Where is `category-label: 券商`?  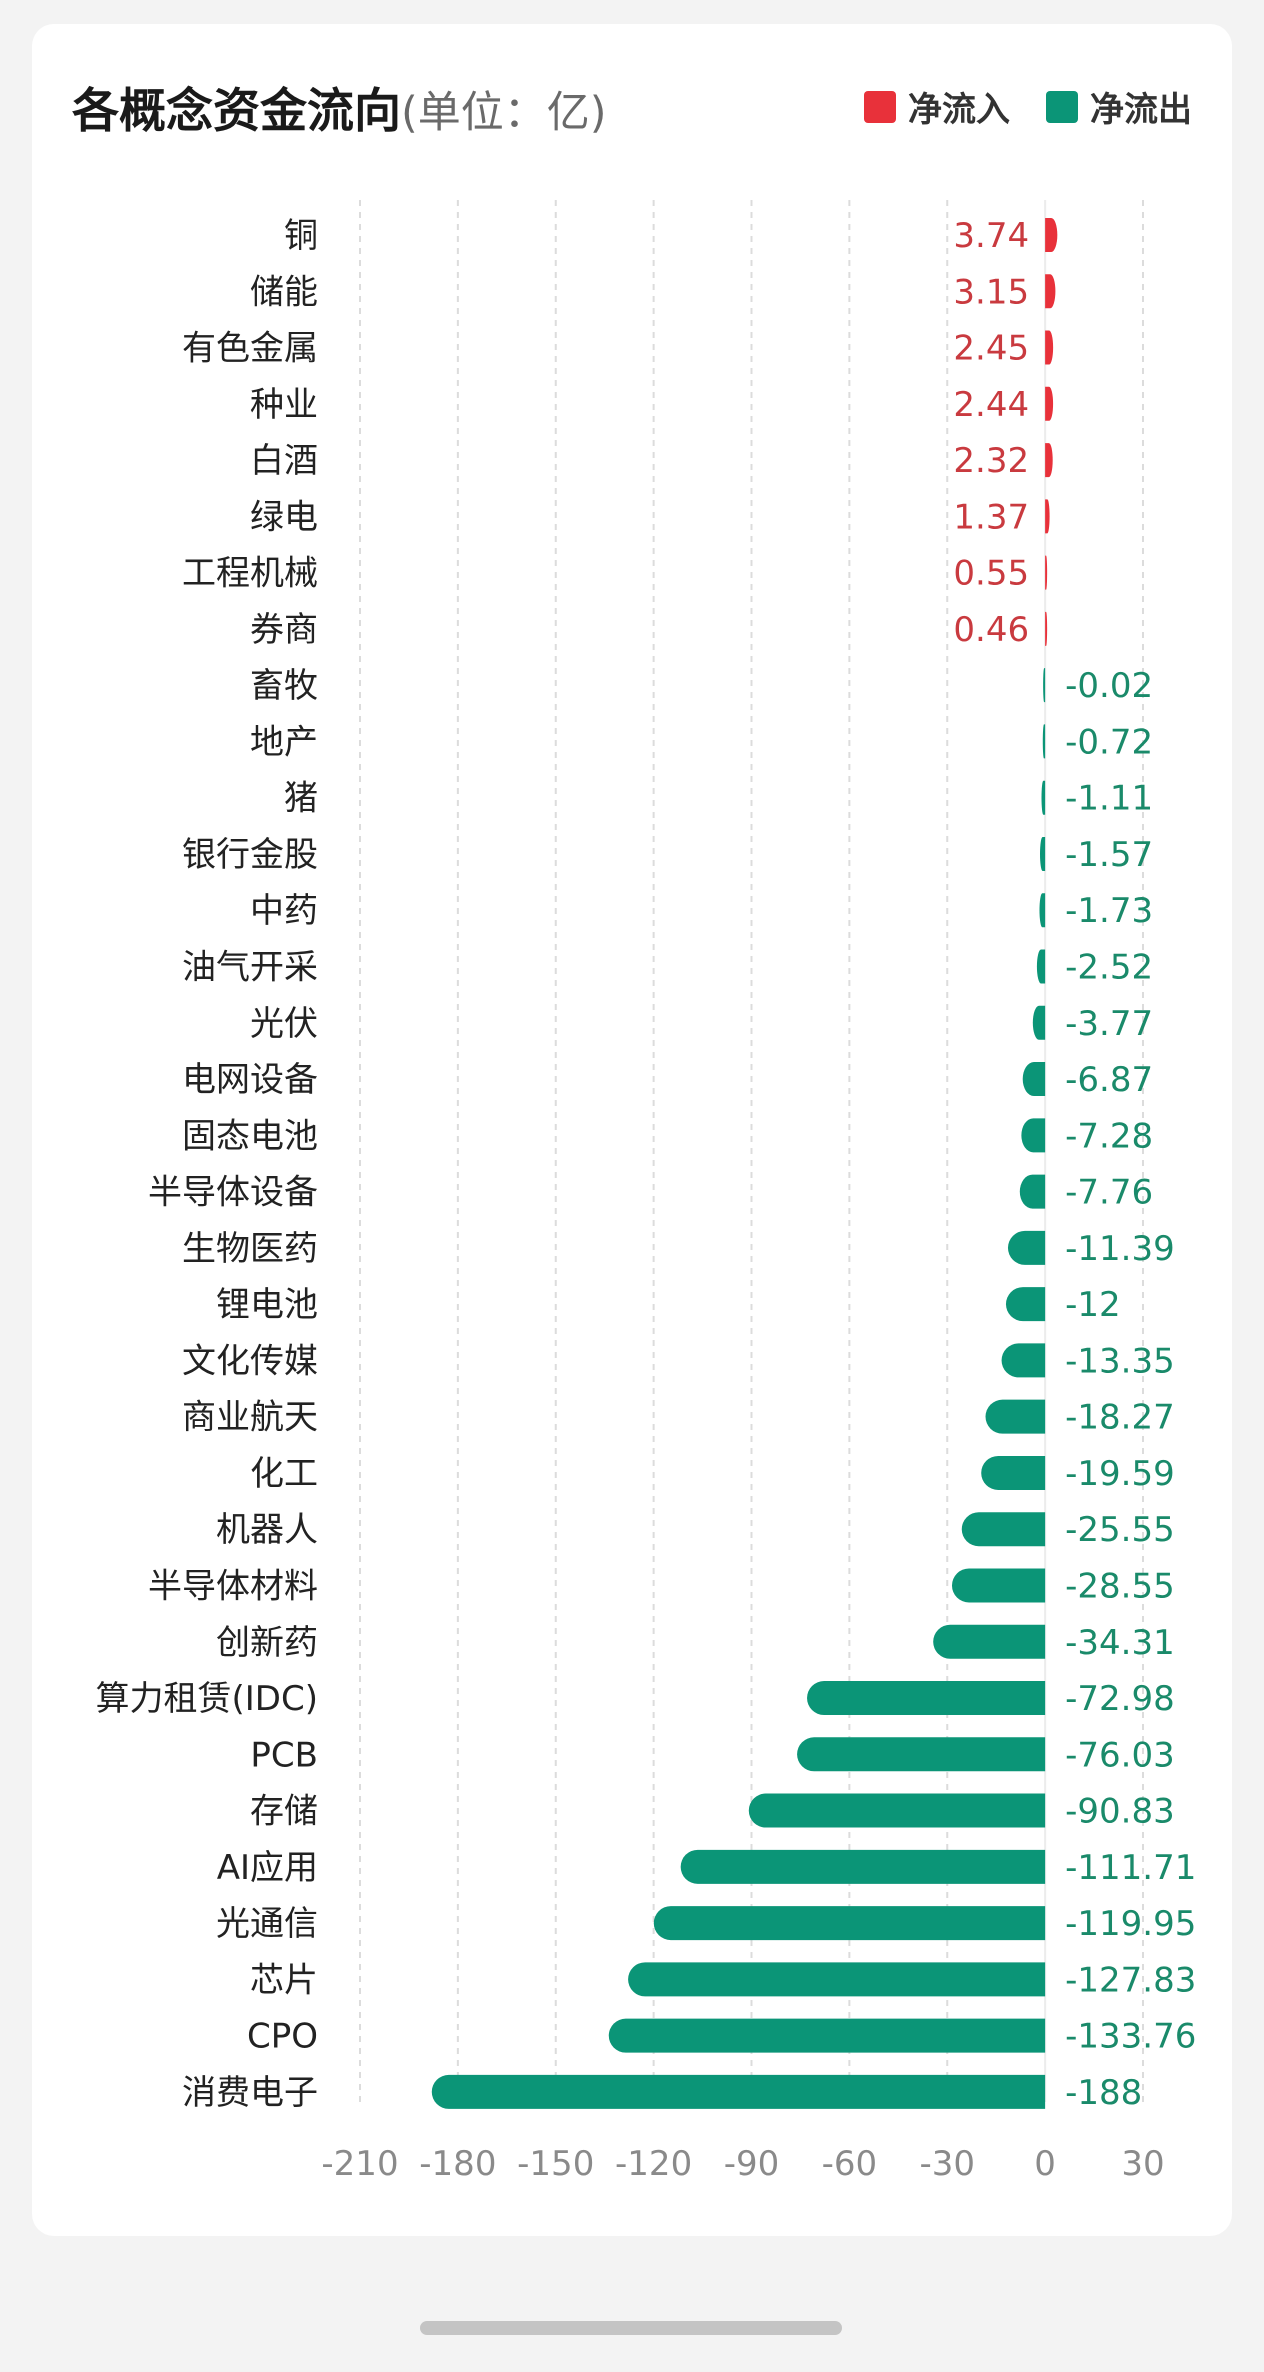 category-label: 券商 is located at coordinates (284, 630).